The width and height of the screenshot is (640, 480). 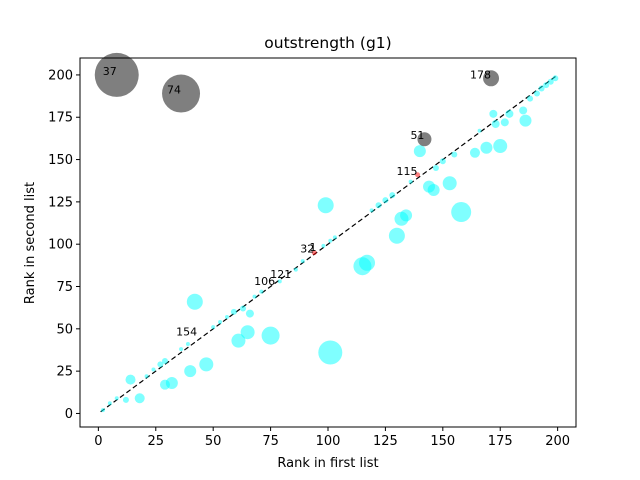 I want to click on point-annotation: 32, so click(x=307, y=249).